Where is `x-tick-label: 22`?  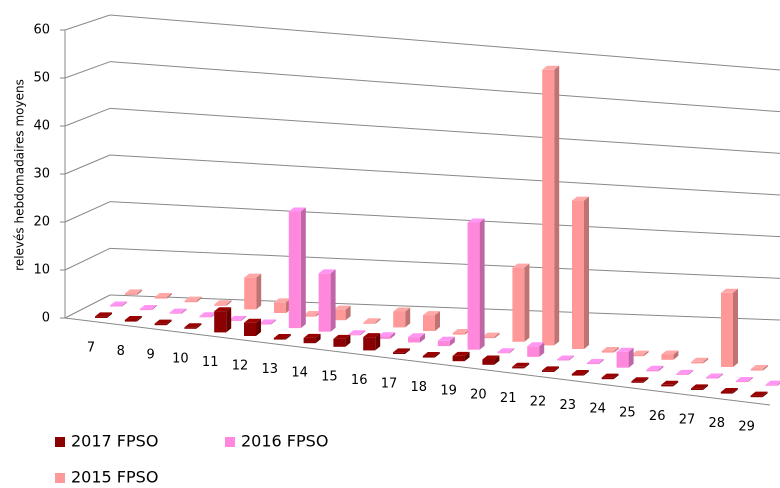
x-tick-label: 22 is located at coordinates (538, 402).